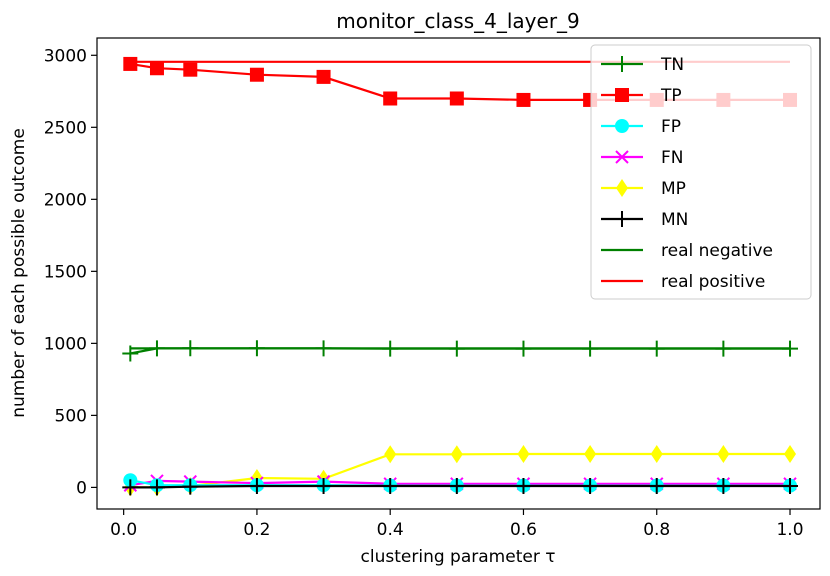 This screenshot has height=576, width=830. Describe the element at coordinates (642, 65) in the screenshot. I see `legend-item-tn: TN` at that location.